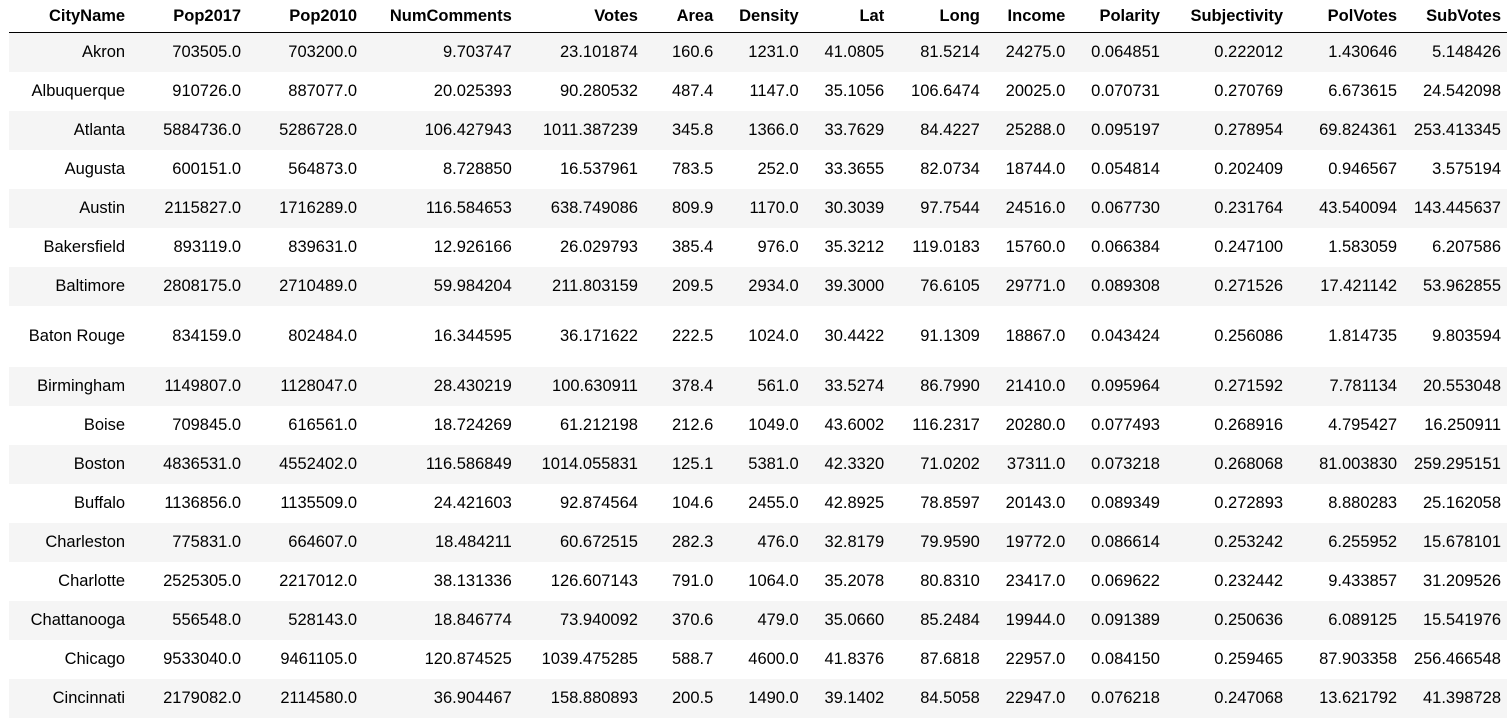  What do you see at coordinates (1028, 247) in the screenshot?
I see `cell-income: 15760.0` at bounding box center [1028, 247].